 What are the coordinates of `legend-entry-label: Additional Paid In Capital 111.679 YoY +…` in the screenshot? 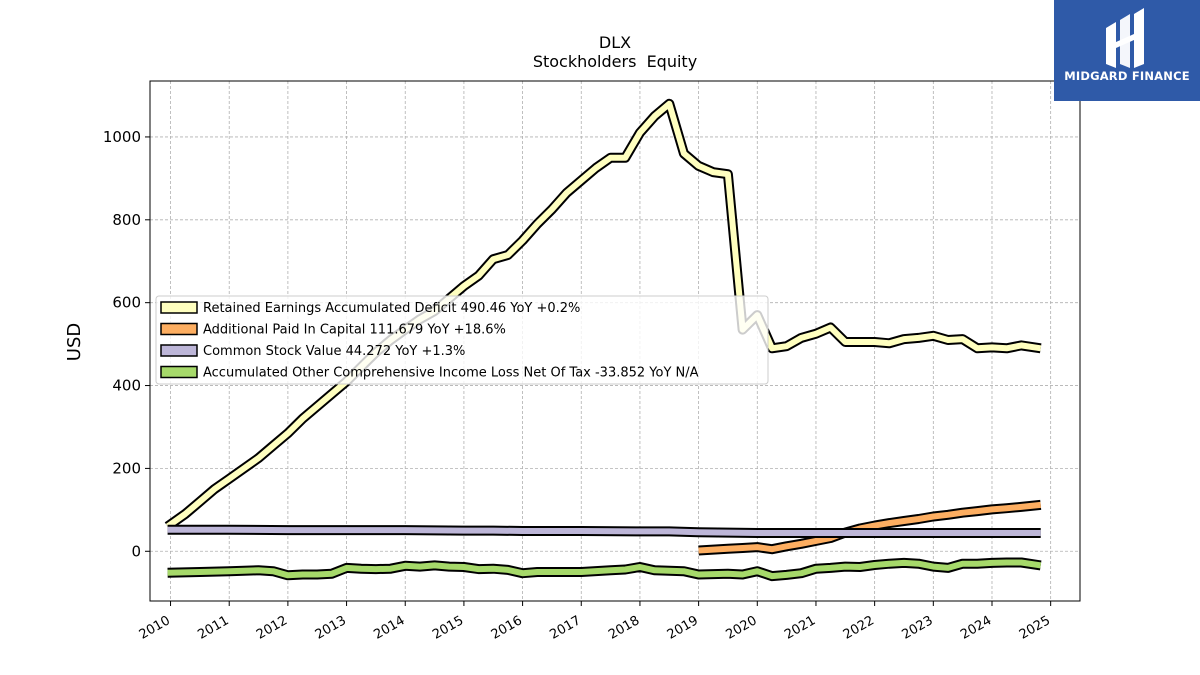 It's located at (354, 330).